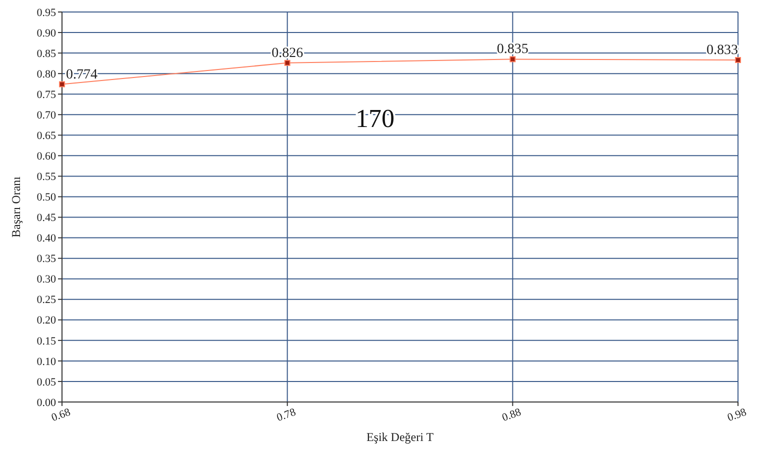  I want to click on y-tick-label: 0.75, so click(46, 94).